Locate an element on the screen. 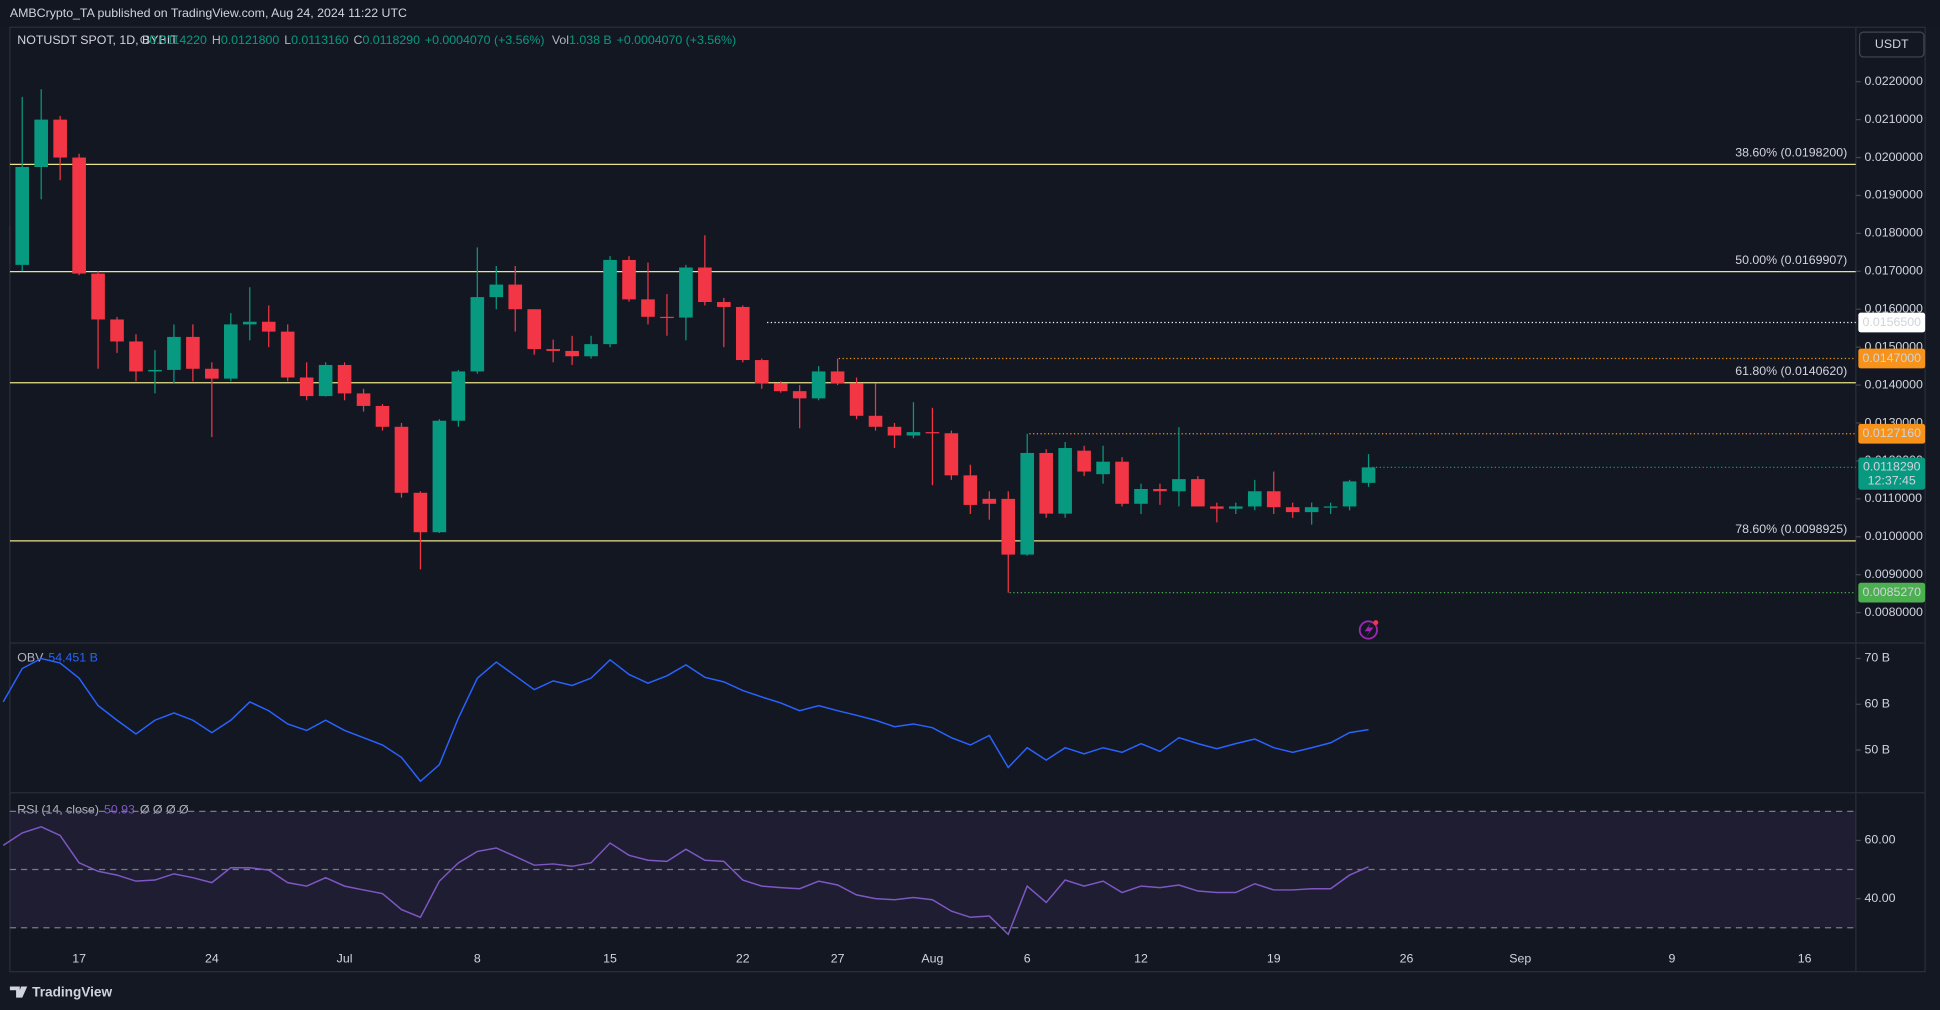 This screenshot has height=1010, width=1940. x-tick-label: 22 is located at coordinates (743, 959).